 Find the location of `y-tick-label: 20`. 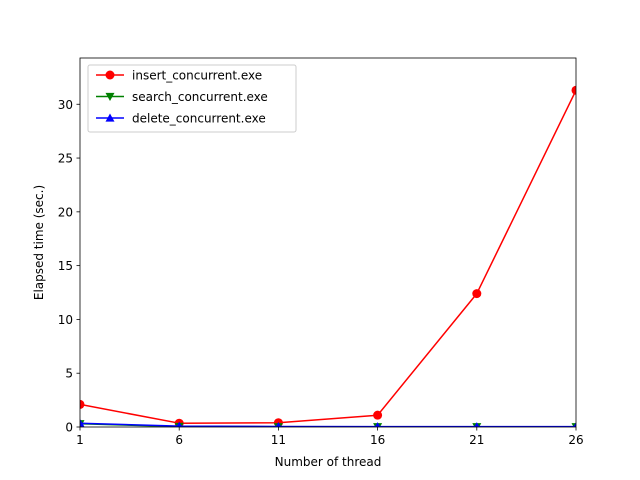

y-tick-label: 20 is located at coordinates (65, 212).